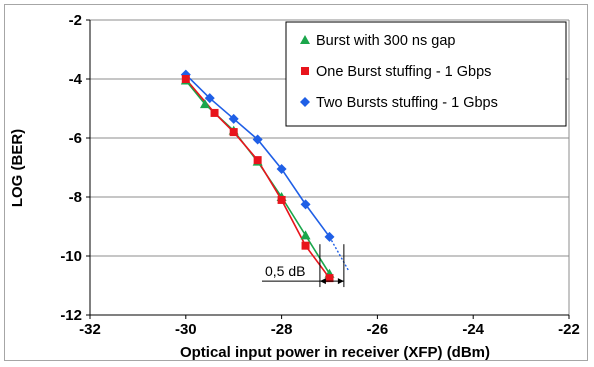  I want to click on legend-label-0: Burst with 300 ns gap, so click(385, 41).